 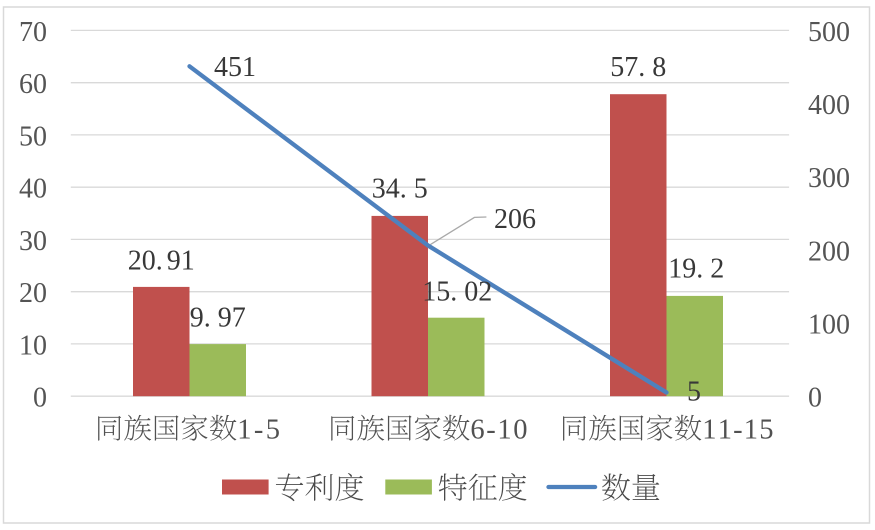 I want to click on svg-text: 34.5, so click(x=400, y=189).